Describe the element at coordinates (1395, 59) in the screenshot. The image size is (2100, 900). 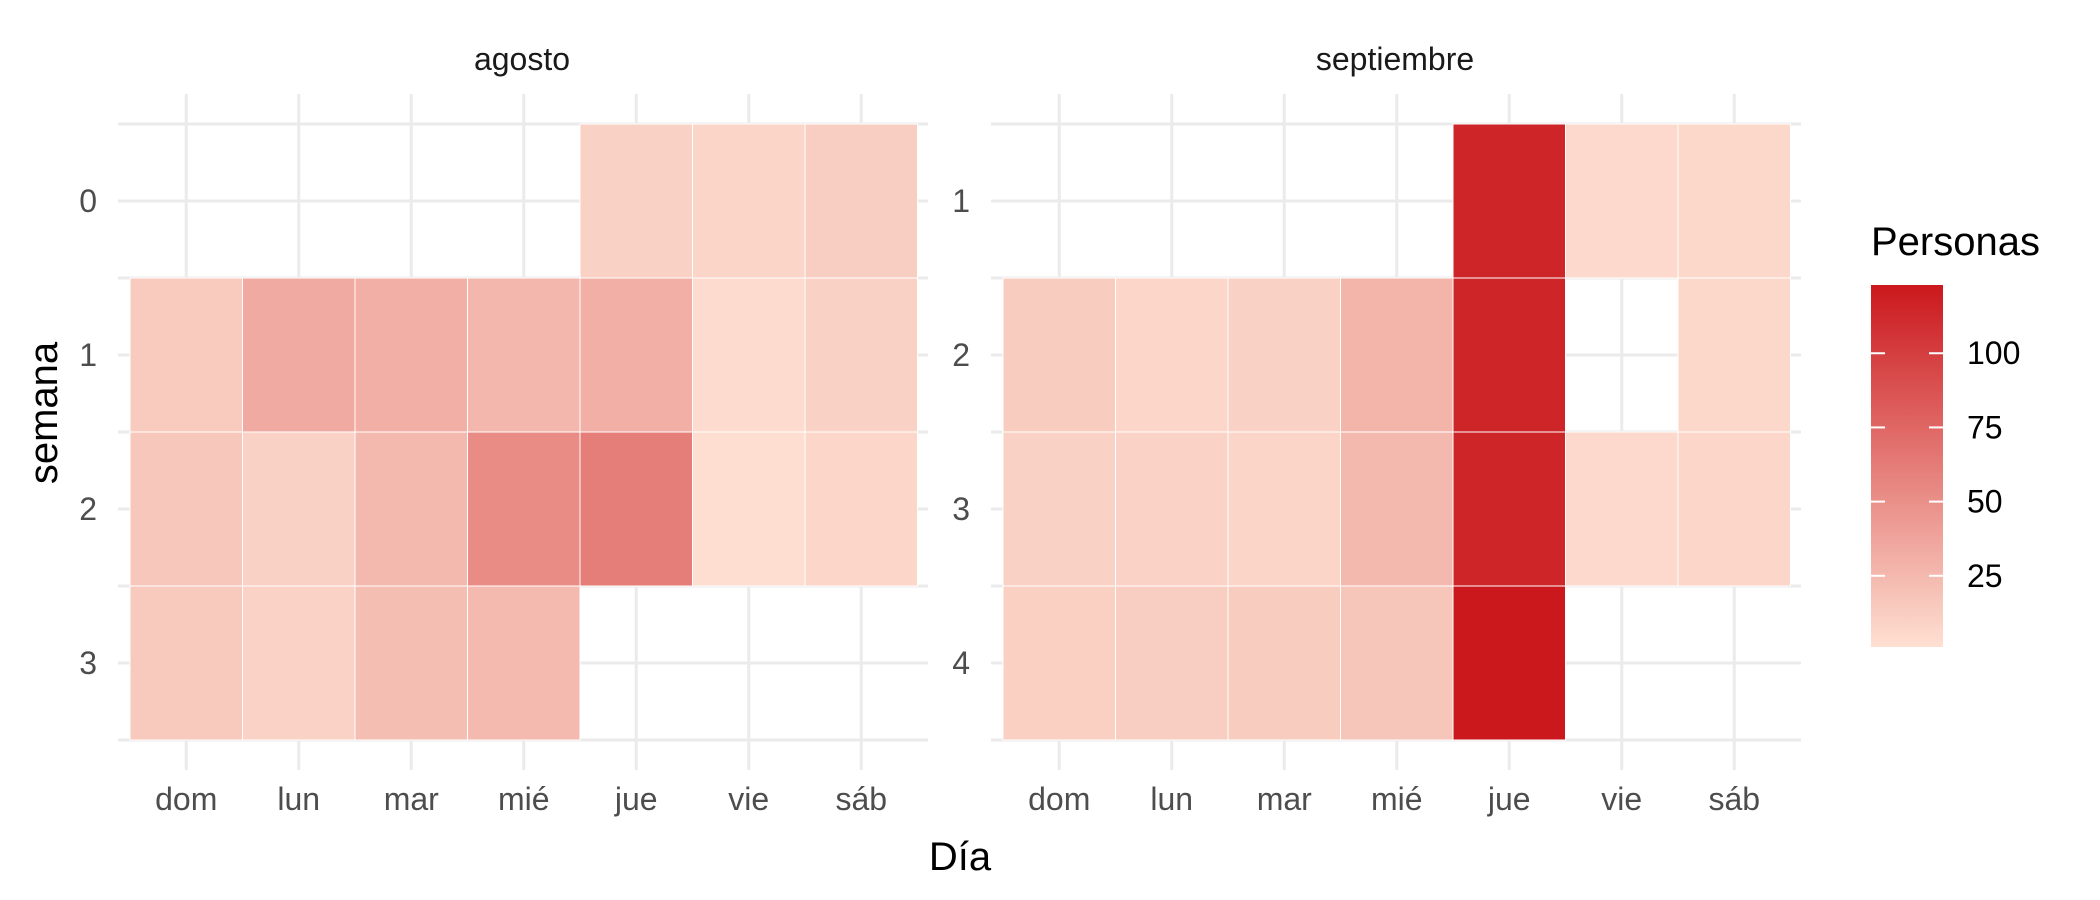
I see `panel-title-septiembre: septiembre` at that location.